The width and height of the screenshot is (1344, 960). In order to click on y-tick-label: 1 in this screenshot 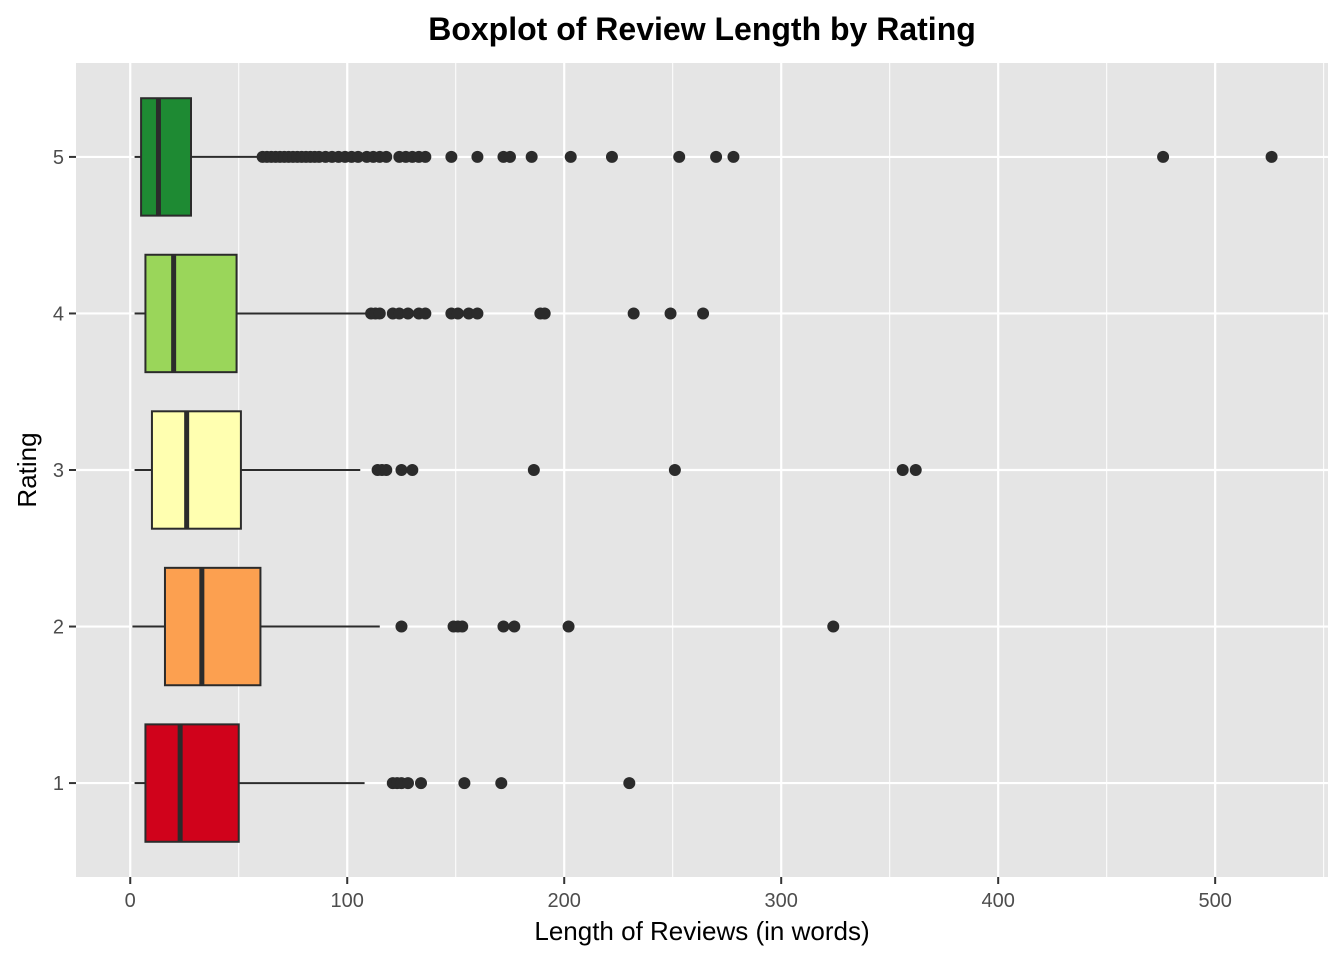, I will do `click(58, 784)`.